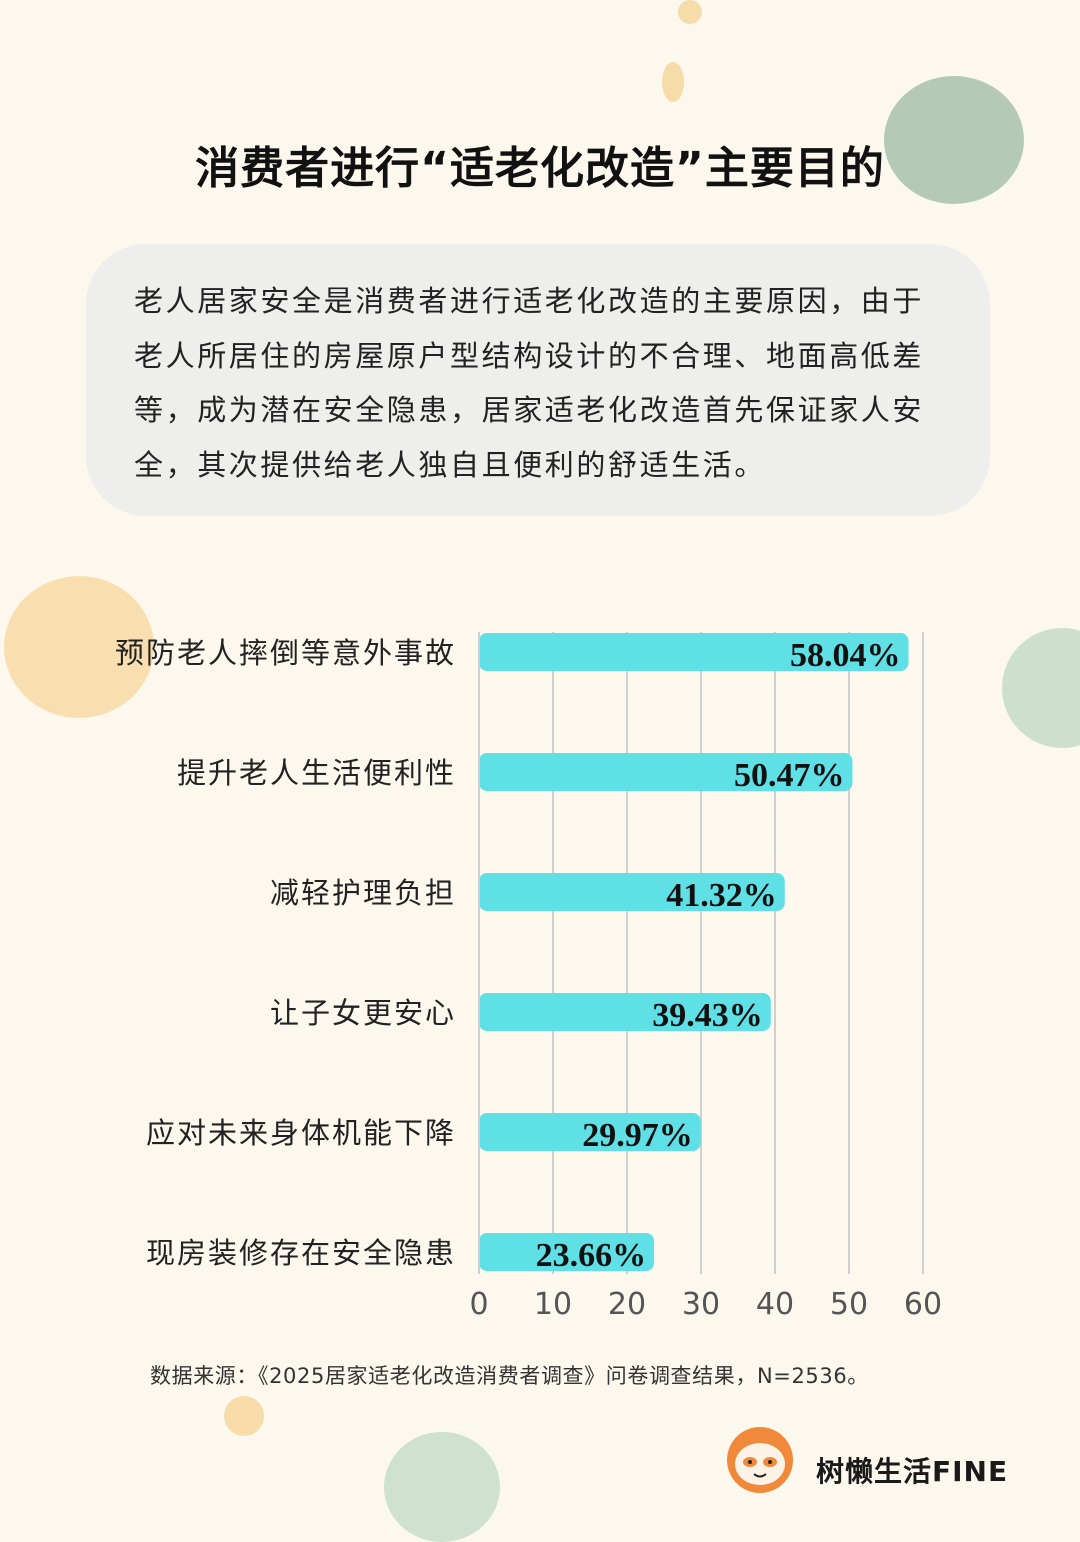 This screenshot has height=1542, width=1080. Describe the element at coordinates (363, 1013) in the screenshot. I see `category-label: 让子女更安心` at that location.